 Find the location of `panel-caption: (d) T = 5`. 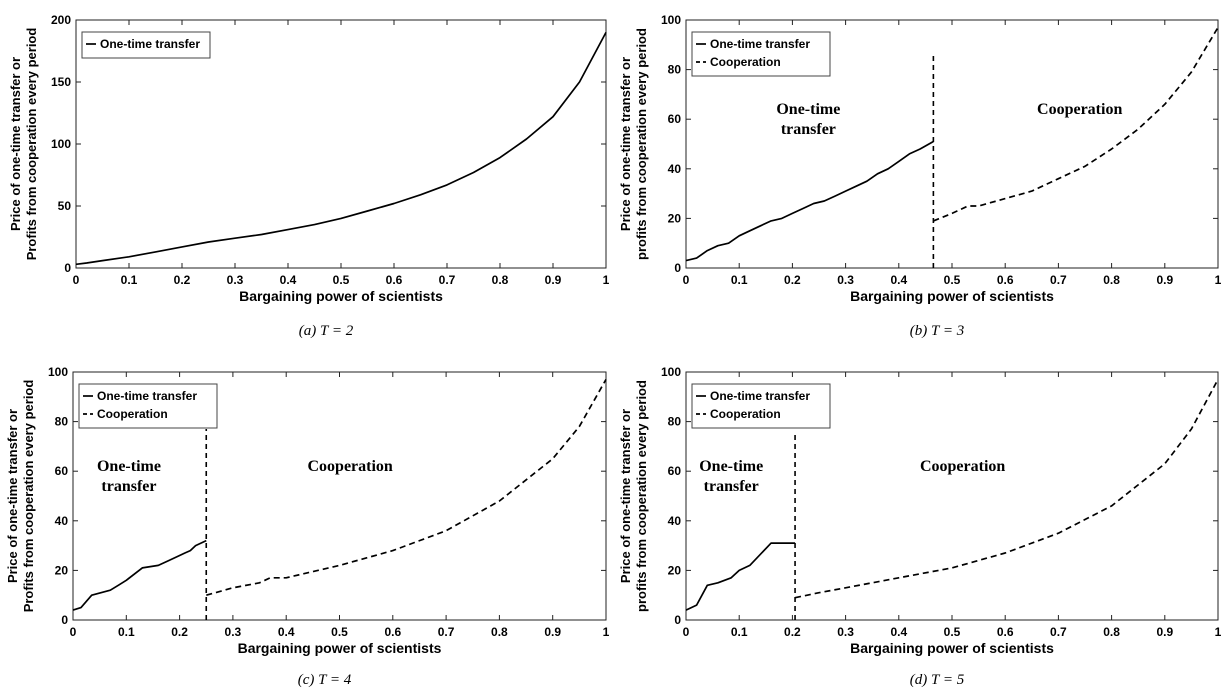

panel-caption: (d) T = 5 is located at coordinates (937, 680).